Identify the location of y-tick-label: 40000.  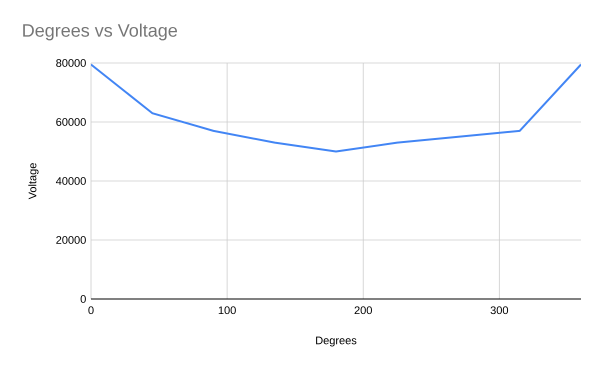
(71, 181).